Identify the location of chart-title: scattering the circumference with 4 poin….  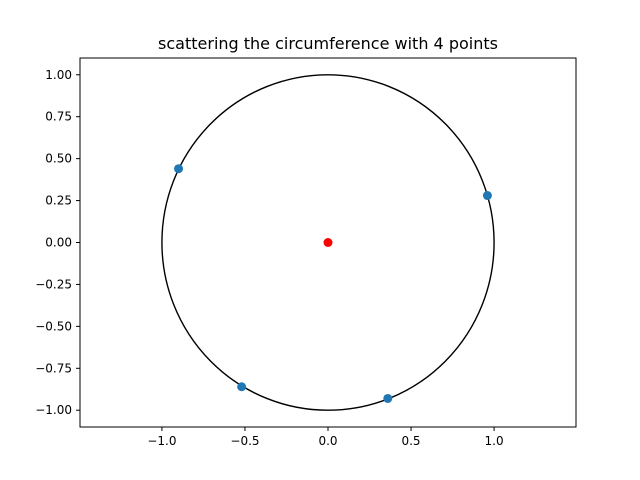
(328, 43).